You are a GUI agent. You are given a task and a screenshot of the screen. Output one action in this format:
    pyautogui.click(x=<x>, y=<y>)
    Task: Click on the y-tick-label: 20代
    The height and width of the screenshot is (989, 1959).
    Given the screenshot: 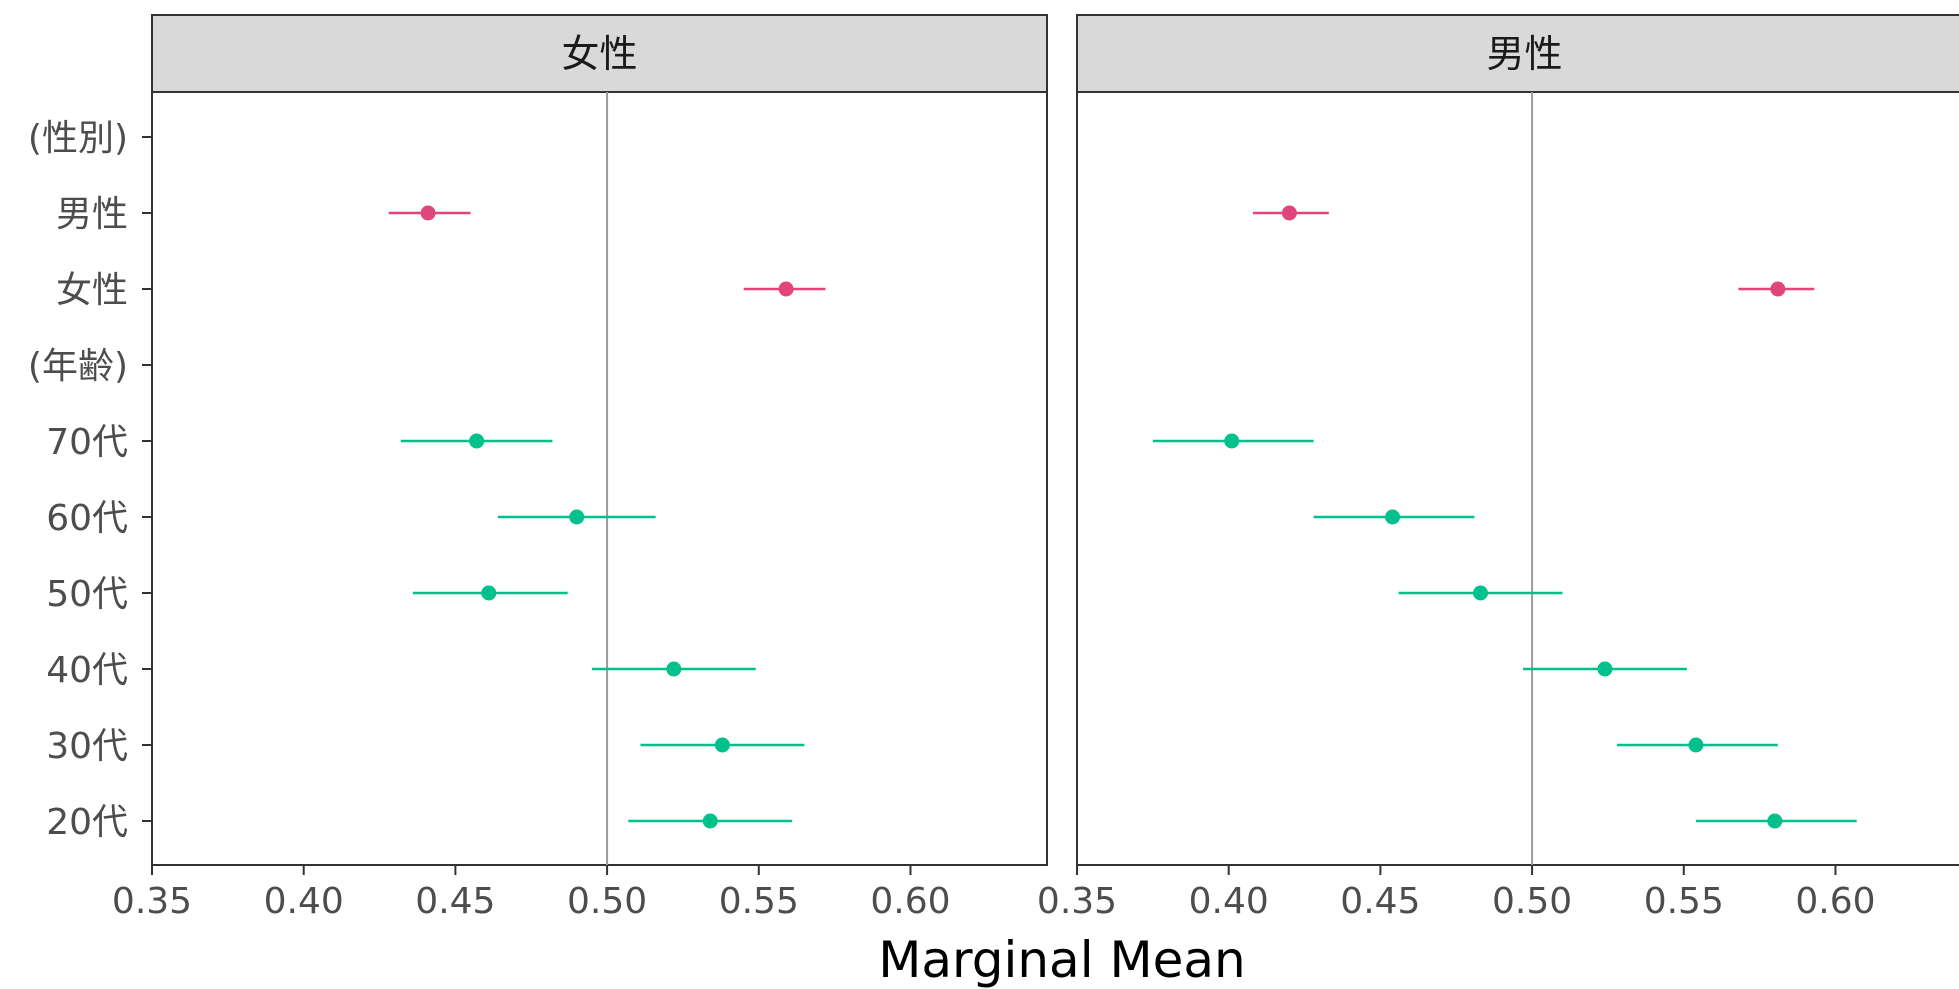 What is the action you would take?
    pyautogui.click(x=87, y=822)
    